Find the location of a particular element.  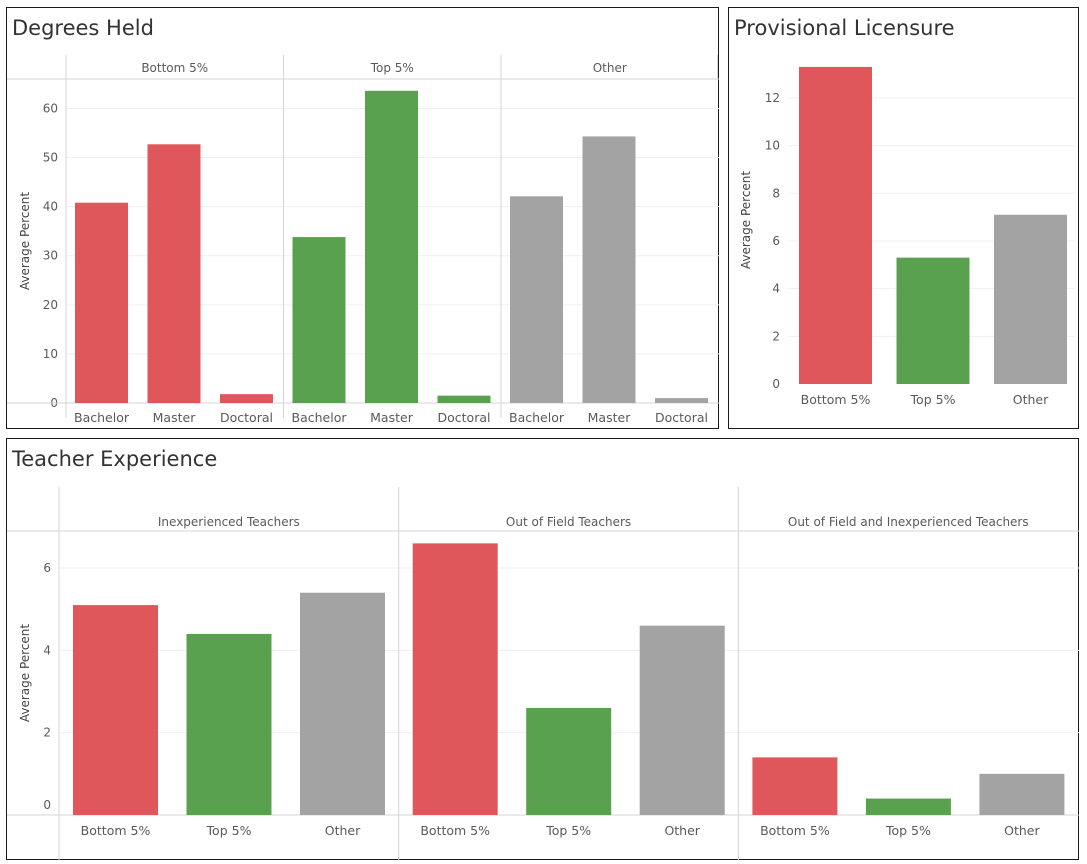

y-tick-label: 40 is located at coordinates (50, 207).